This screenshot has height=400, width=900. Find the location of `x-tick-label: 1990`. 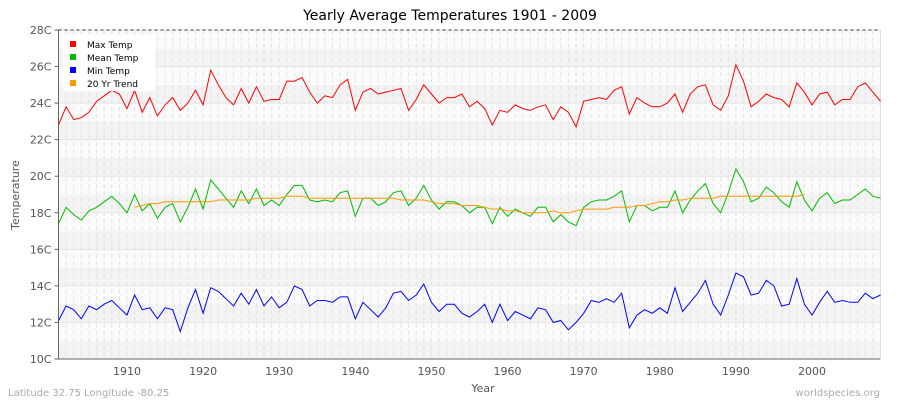

x-tick-label: 1990 is located at coordinates (736, 371).